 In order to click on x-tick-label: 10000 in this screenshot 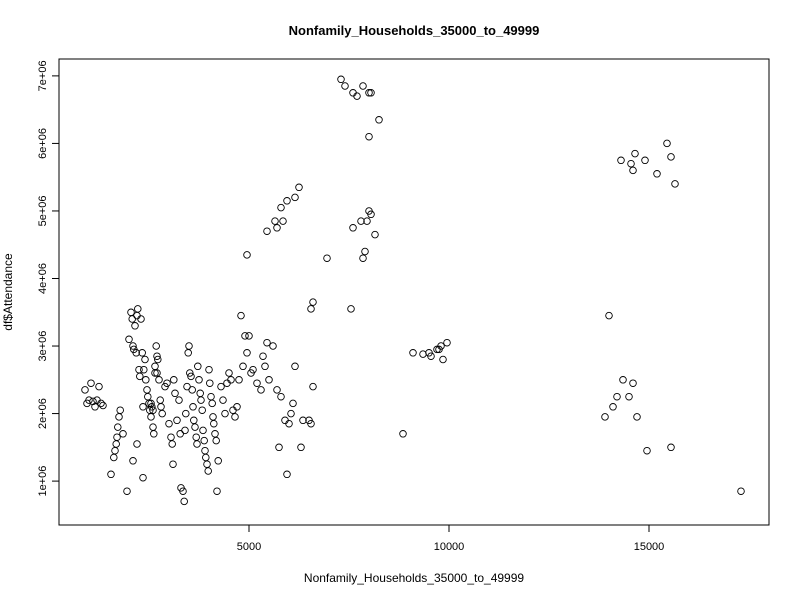, I will do `click(449, 547)`.